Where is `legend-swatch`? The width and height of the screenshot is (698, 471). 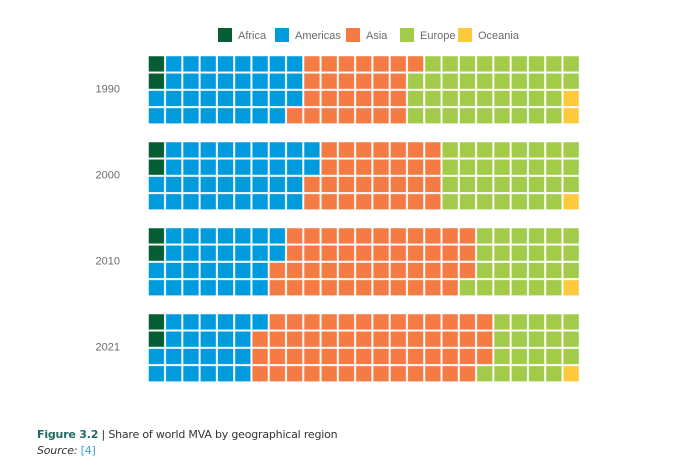
legend-swatch is located at coordinates (407, 35).